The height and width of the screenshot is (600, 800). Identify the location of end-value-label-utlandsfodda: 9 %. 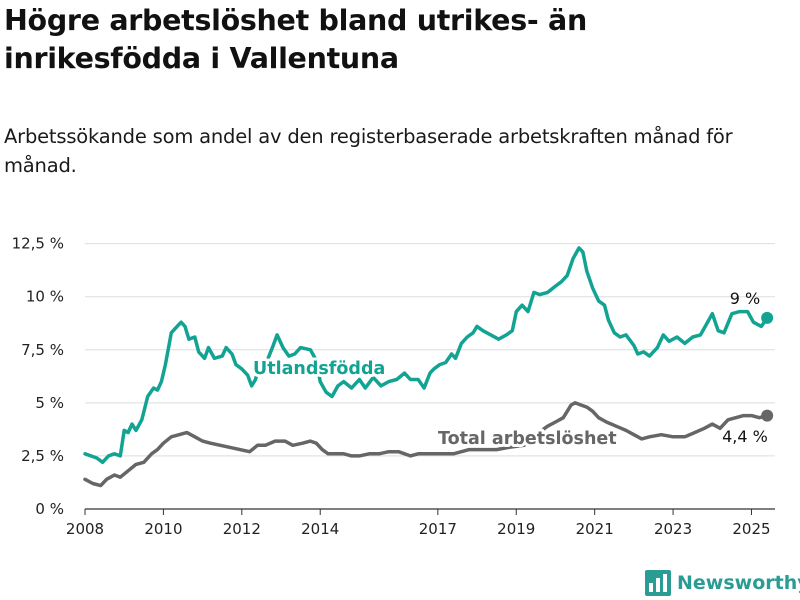
(745, 298).